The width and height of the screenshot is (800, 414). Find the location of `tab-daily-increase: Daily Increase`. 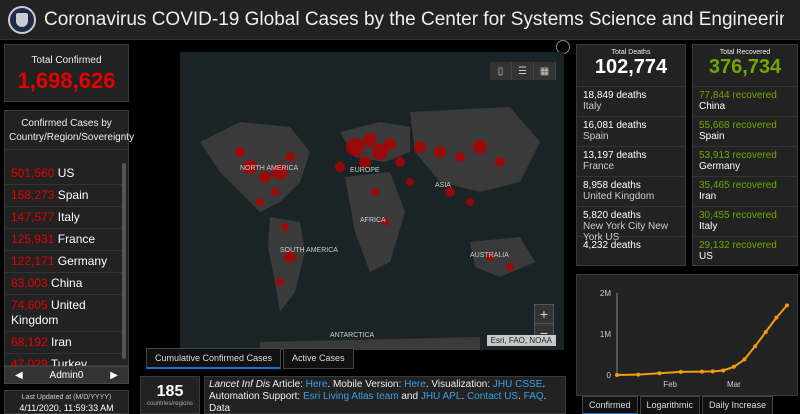

tab-daily-increase: Daily Increase is located at coordinates (738, 405).